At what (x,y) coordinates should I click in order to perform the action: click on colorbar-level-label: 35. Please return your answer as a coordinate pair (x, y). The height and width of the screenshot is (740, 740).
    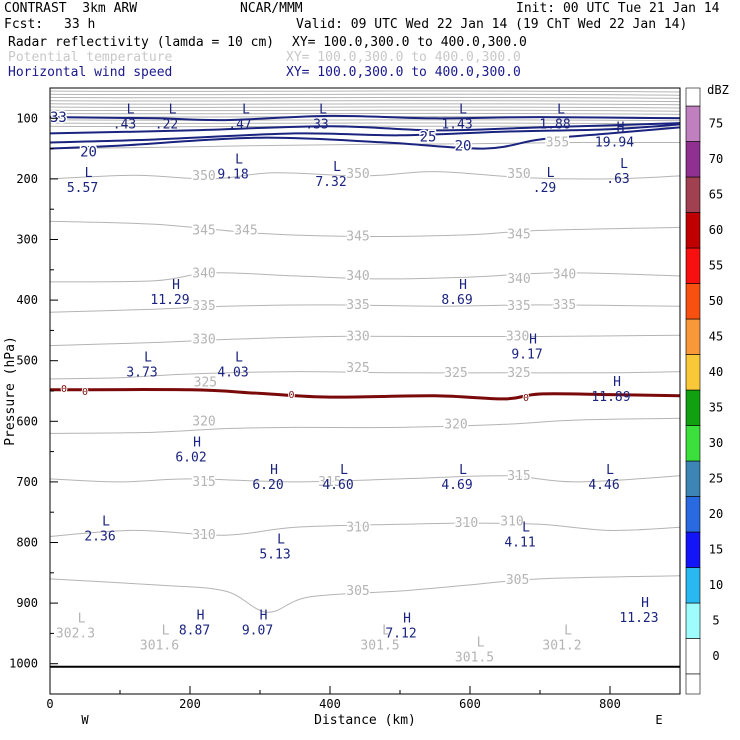
    Looking at the image, I should click on (716, 408).